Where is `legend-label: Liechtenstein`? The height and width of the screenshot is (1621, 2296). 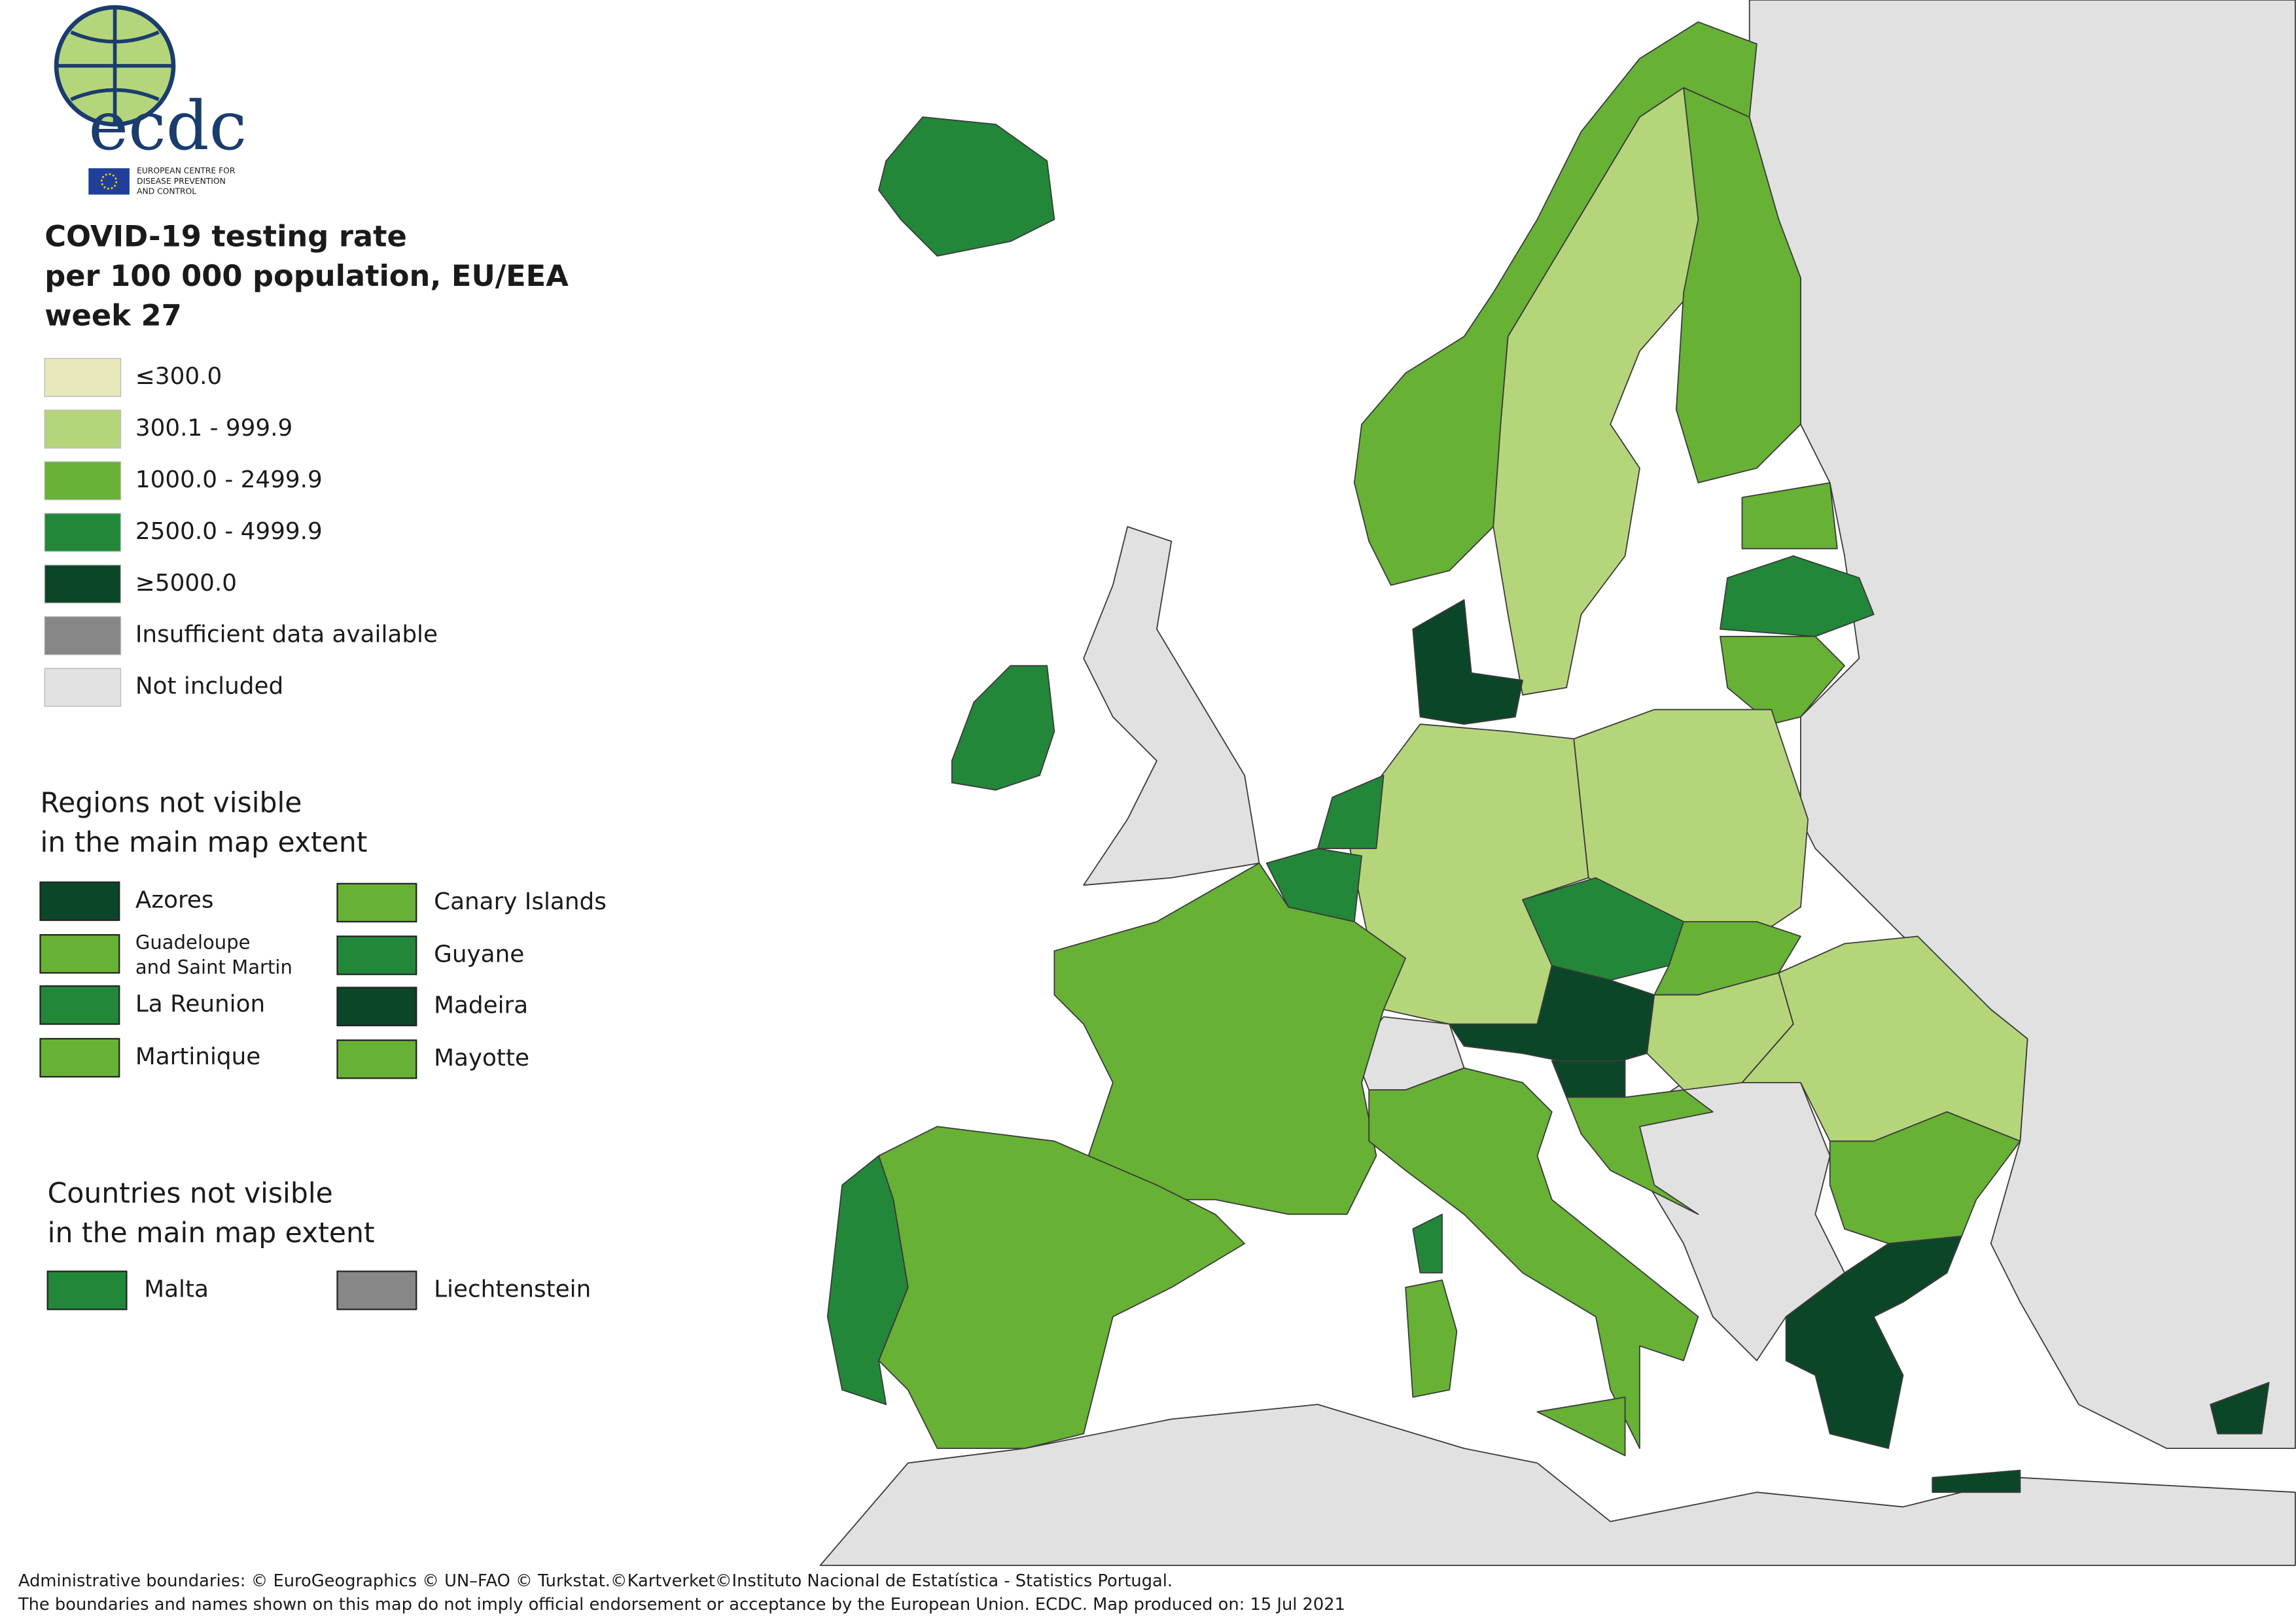 legend-label: Liechtenstein is located at coordinates (512, 1289).